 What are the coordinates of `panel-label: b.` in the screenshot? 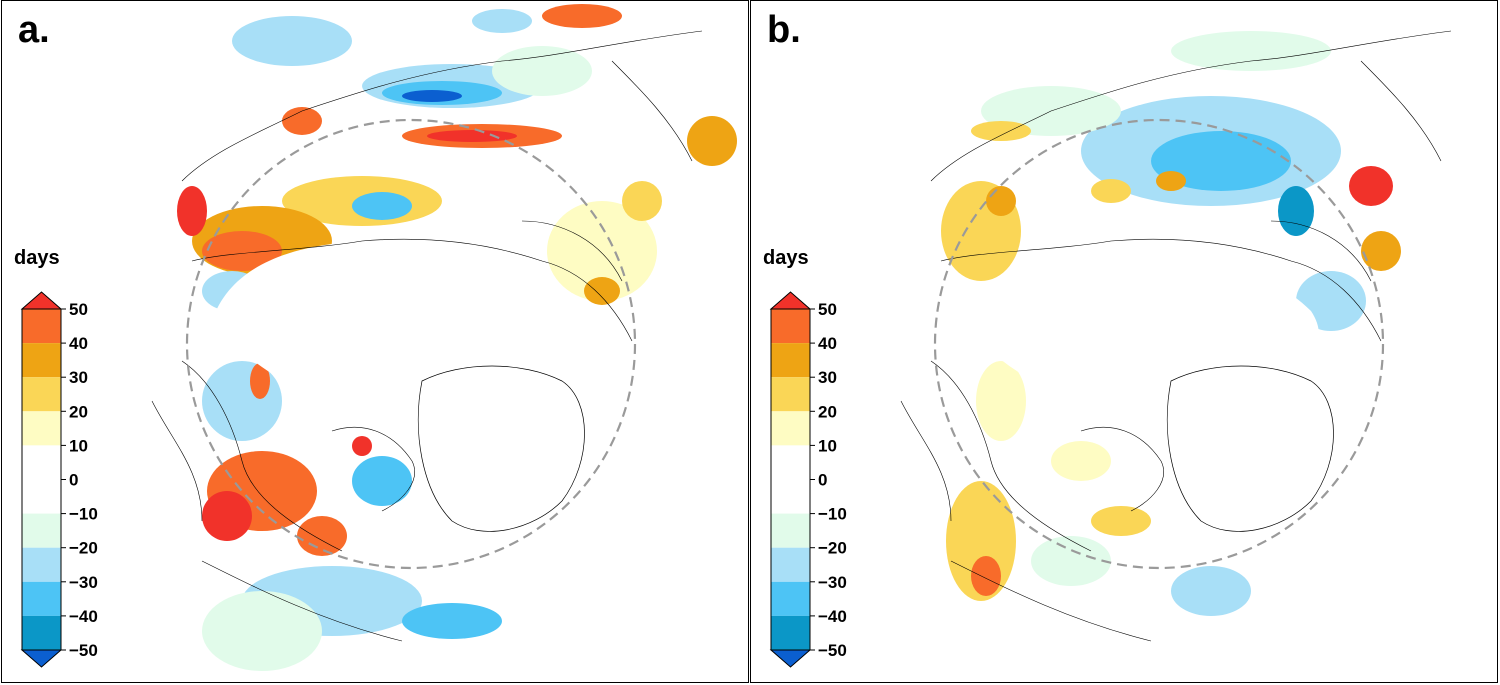 It's located at (784, 30).